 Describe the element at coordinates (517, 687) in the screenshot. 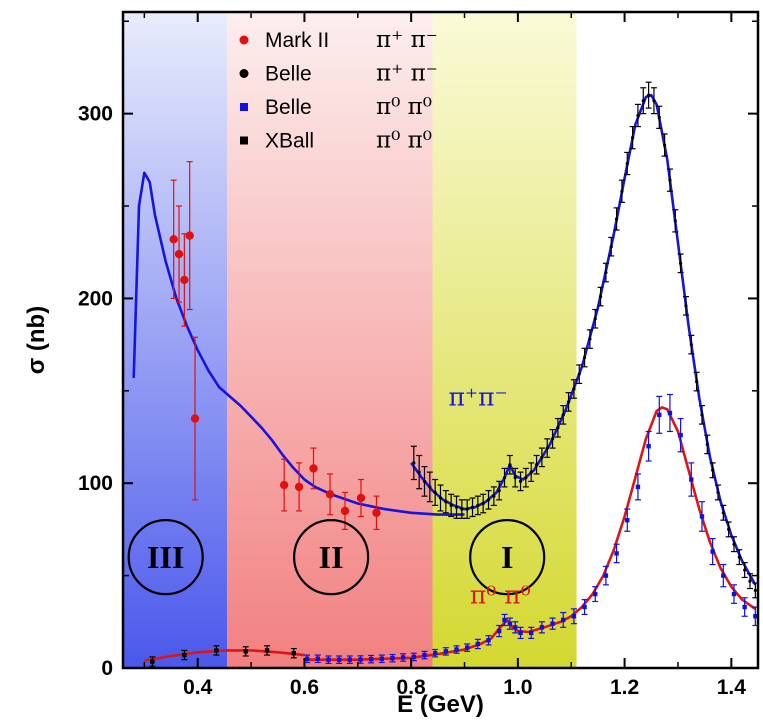

I see `x-tick-label: 1.0` at that location.